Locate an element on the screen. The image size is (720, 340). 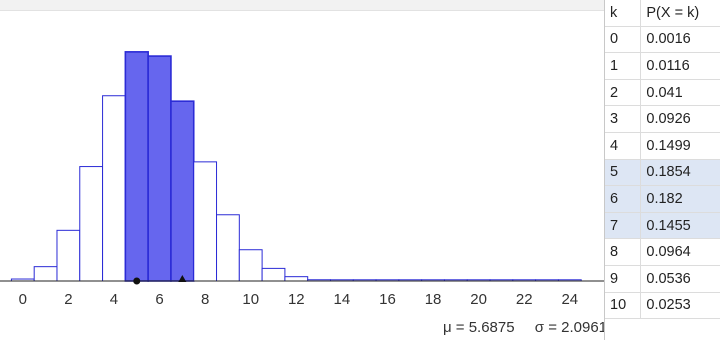
k-column-header: k is located at coordinates (623, 13).